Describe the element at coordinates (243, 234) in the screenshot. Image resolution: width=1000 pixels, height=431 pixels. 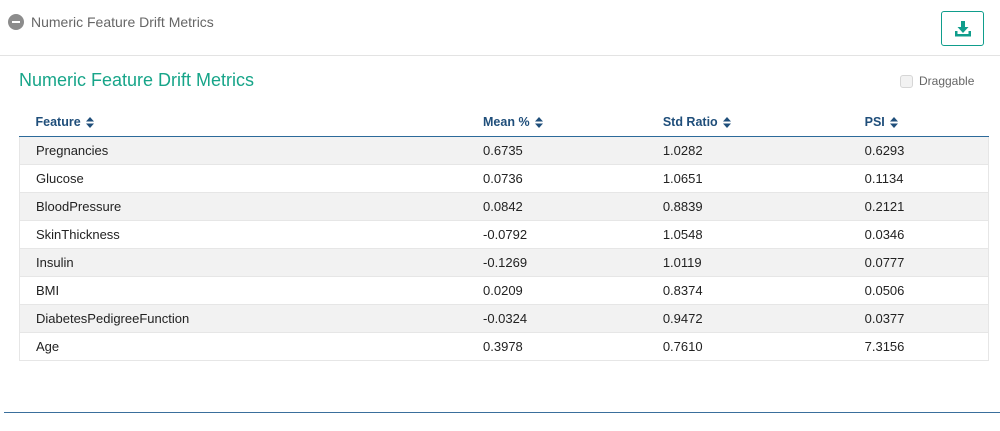
I see `feature-cell: SkinThickness` at that location.